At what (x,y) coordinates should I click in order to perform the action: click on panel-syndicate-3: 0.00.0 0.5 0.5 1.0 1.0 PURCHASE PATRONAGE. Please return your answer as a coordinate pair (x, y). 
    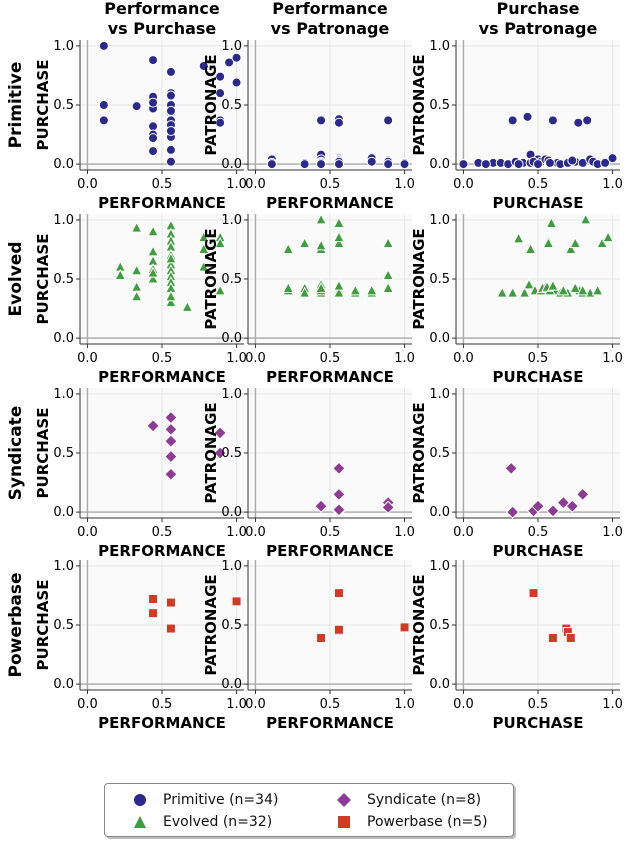
    Looking at the image, I should click on (516, 473).